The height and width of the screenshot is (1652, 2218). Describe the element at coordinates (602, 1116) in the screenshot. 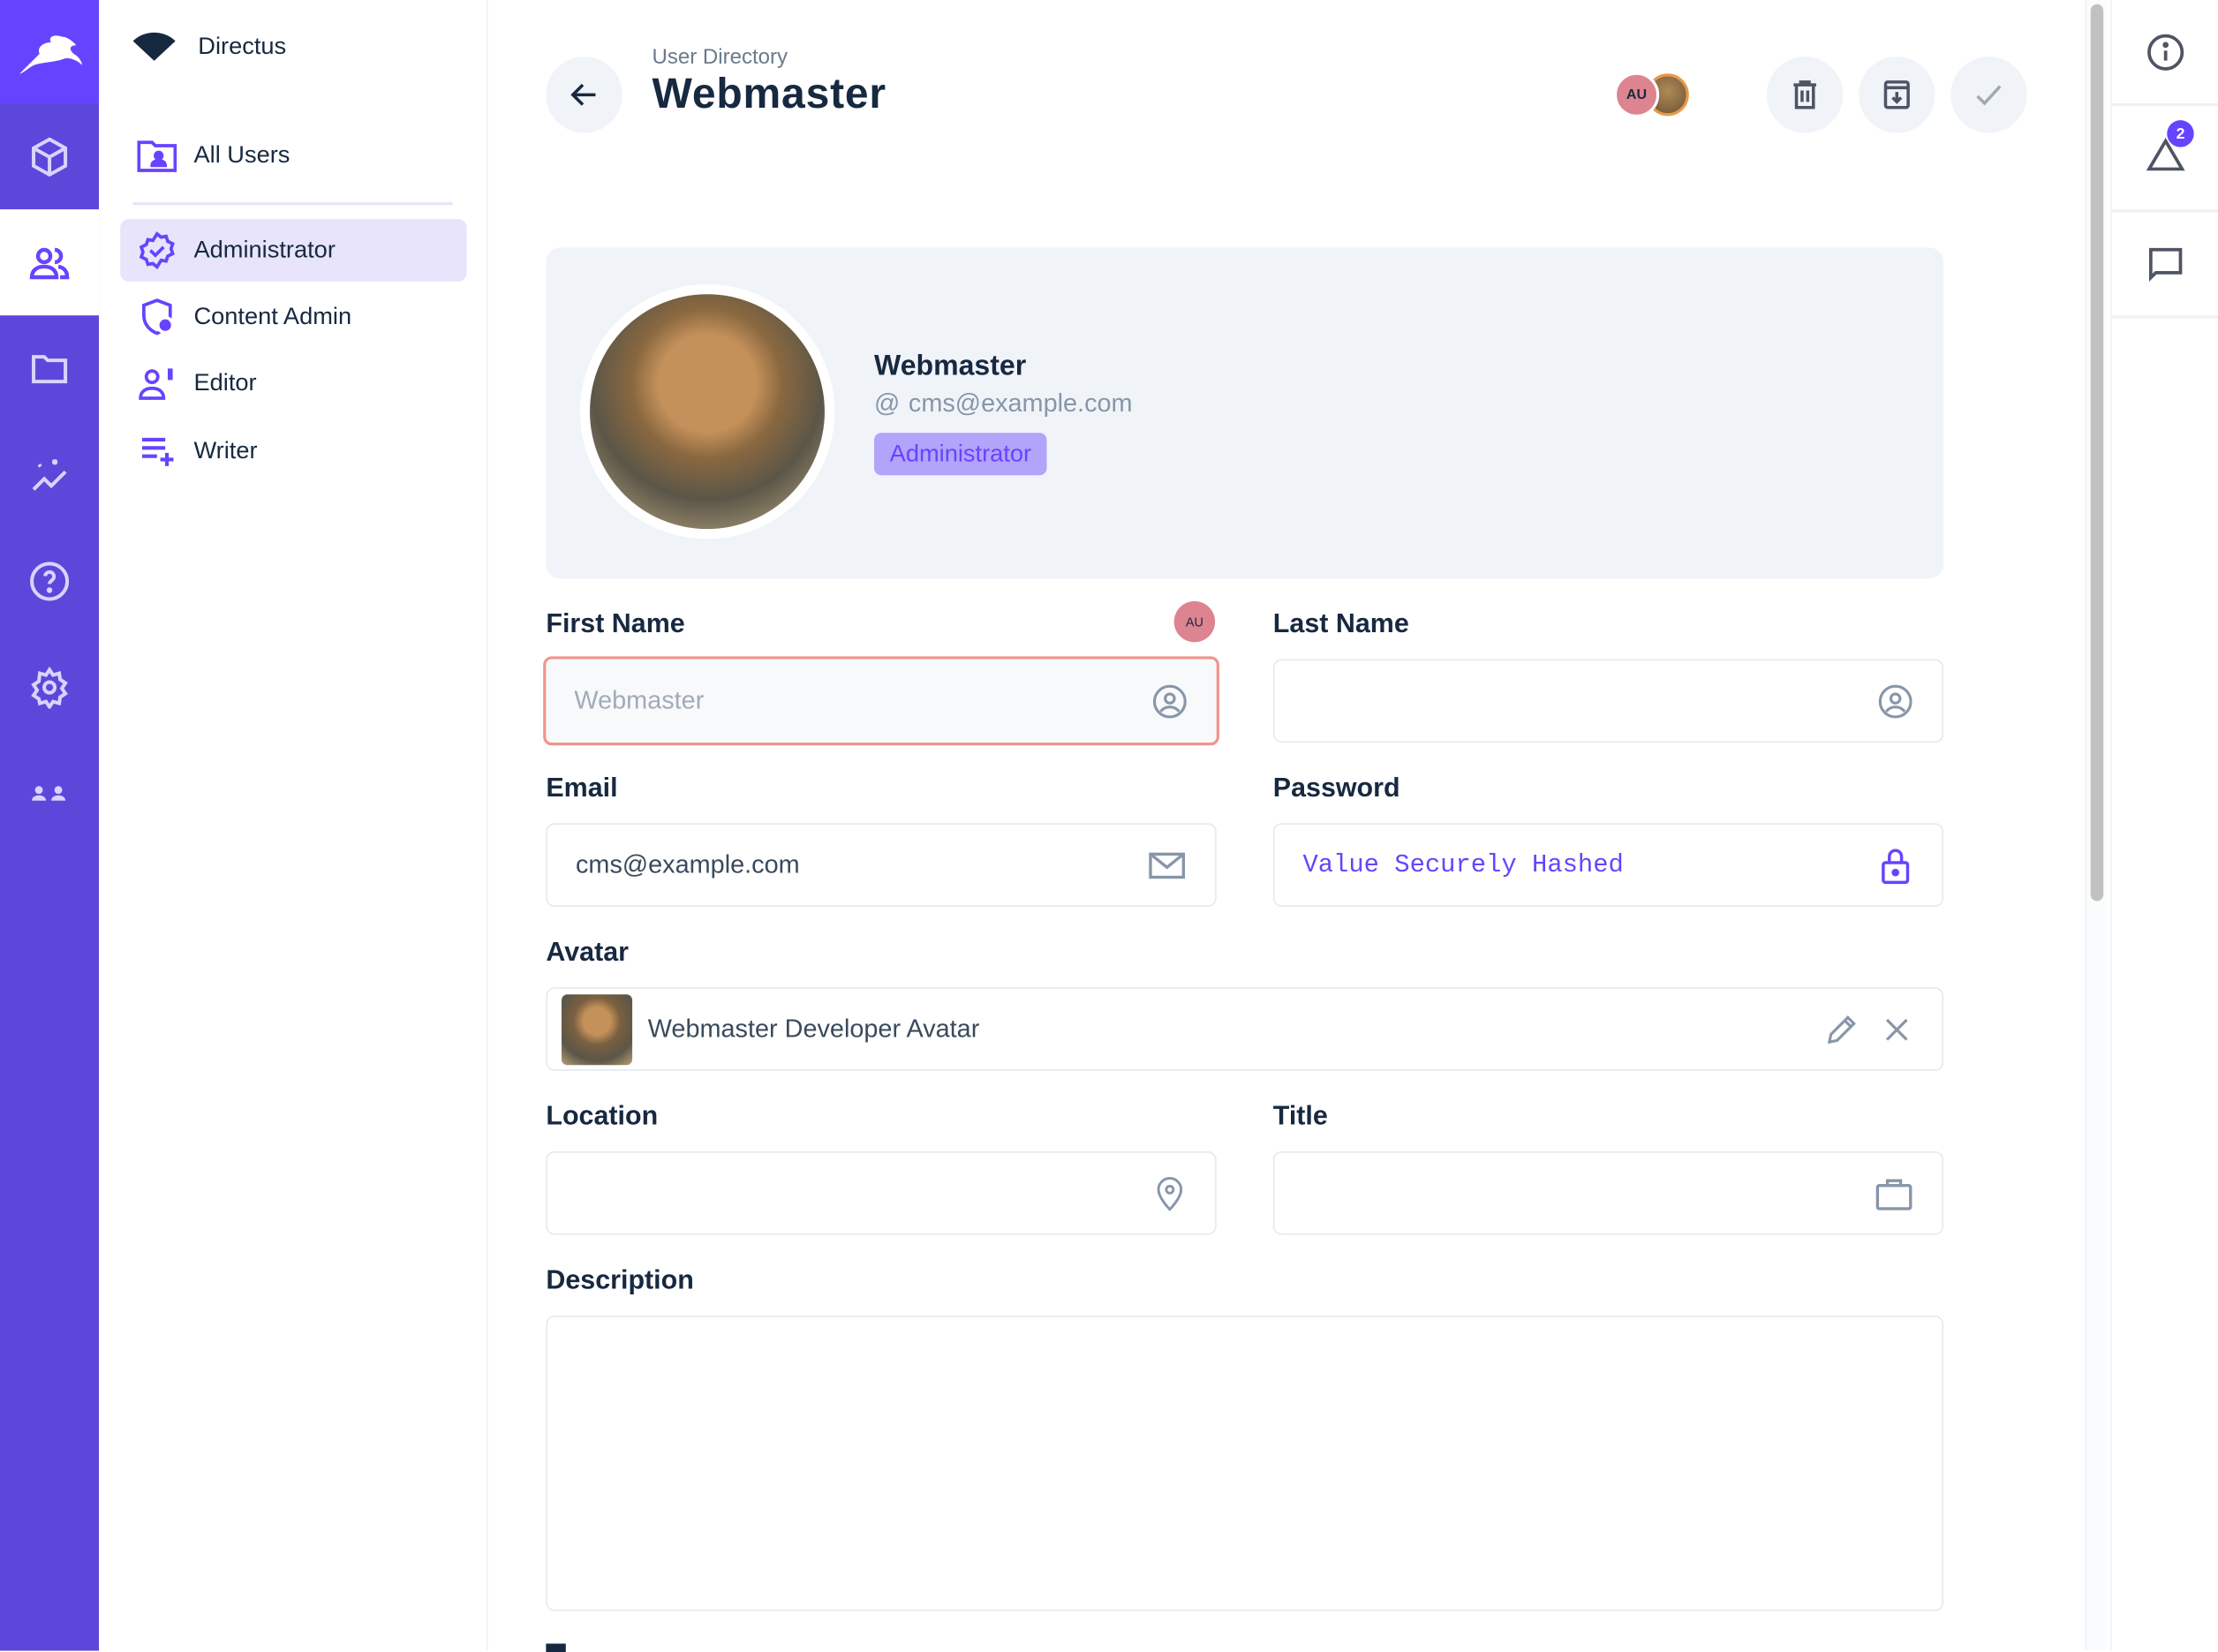

I see `location-label: Location` at that location.